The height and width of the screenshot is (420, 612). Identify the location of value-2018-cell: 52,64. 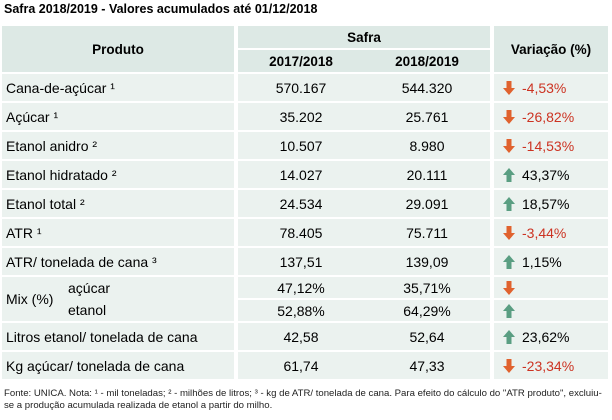
(427, 336).